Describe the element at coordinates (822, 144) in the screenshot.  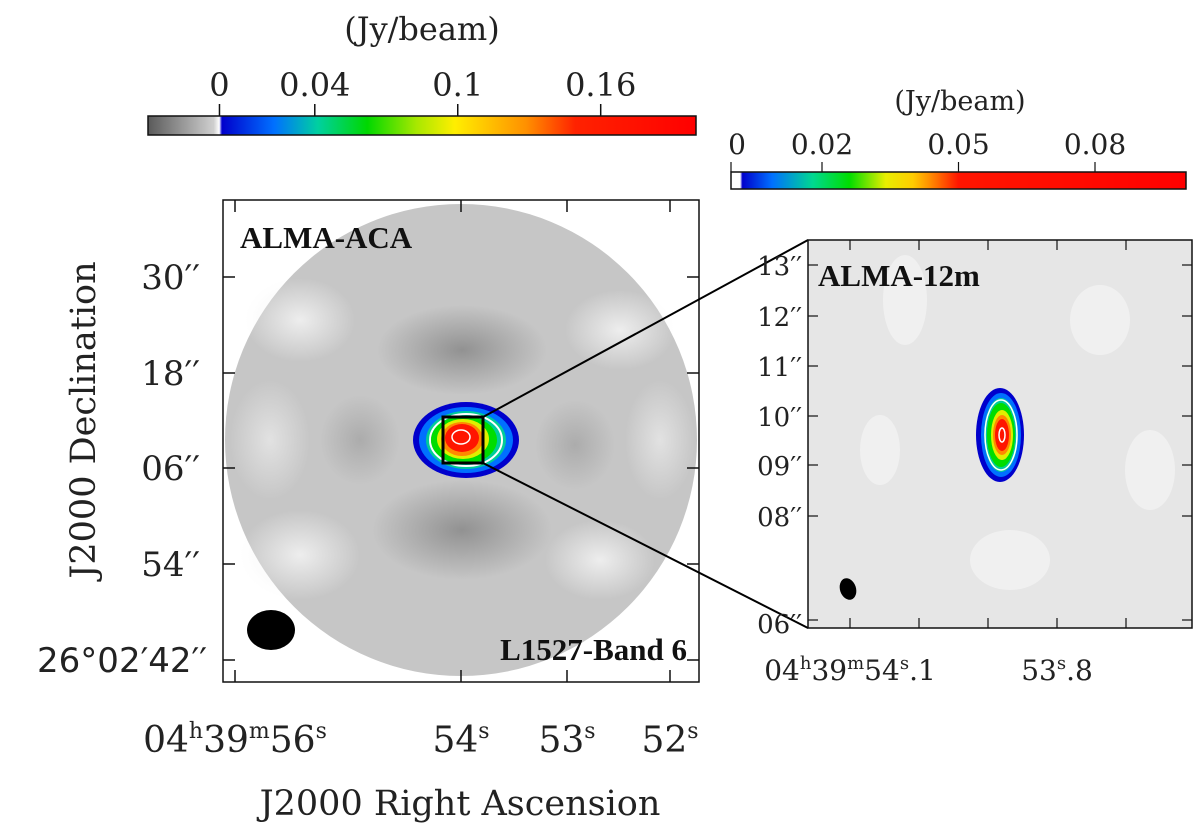
I see `12m-colorbar-tick-label: 0.02` at that location.